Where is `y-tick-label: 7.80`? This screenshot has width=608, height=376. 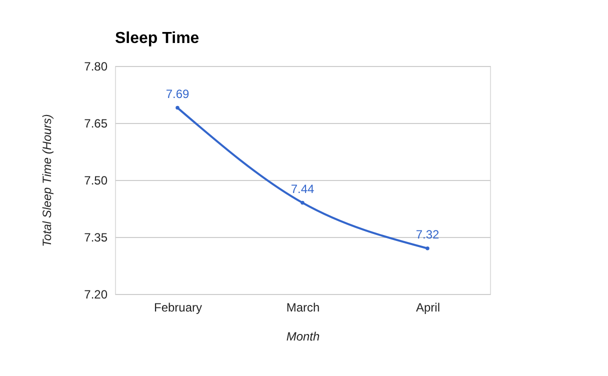 y-tick-label: 7.80 is located at coordinates (96, 67).